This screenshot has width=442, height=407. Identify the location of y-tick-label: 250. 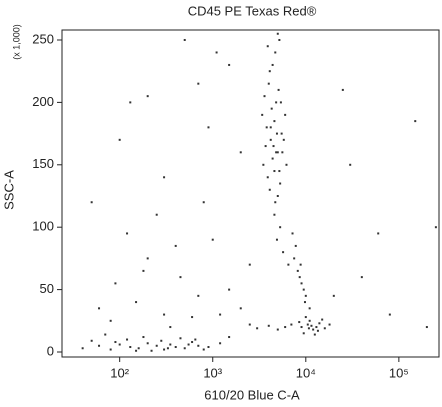
(43, 38).